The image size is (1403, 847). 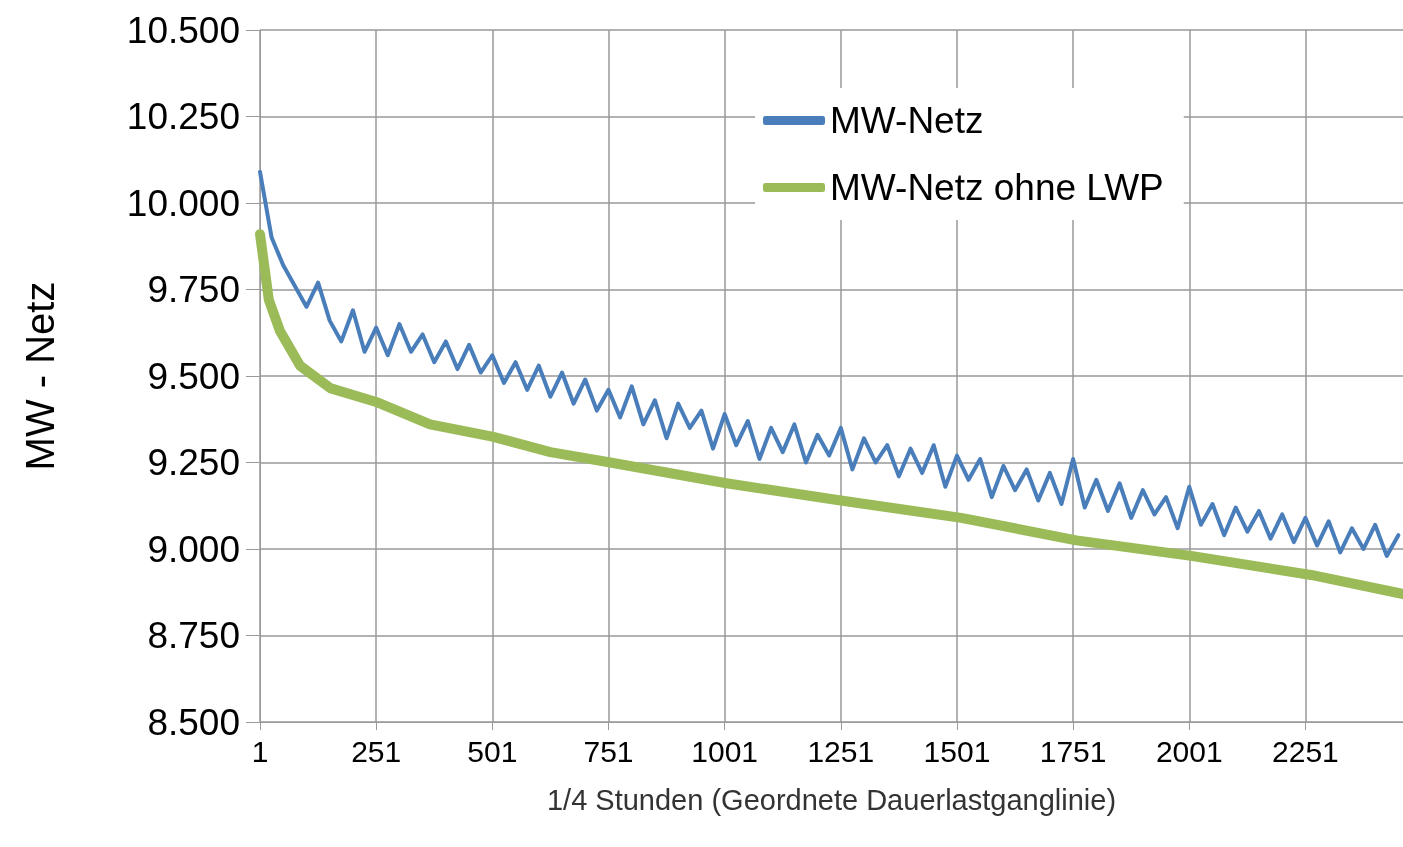 What do you see at coordinates (183, 203) in the screenshot?
I see `y-tick-label: 10.000` at bounding box center [183, 203].